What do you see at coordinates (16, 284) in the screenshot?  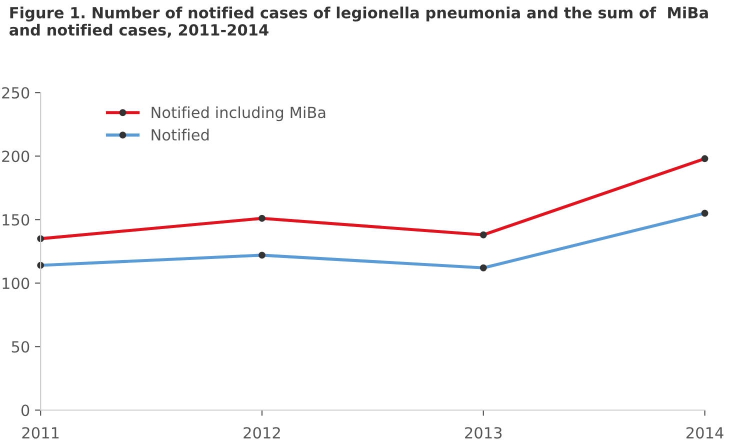 I see `y-tick-label: 100` at bounding box center [16, 284].